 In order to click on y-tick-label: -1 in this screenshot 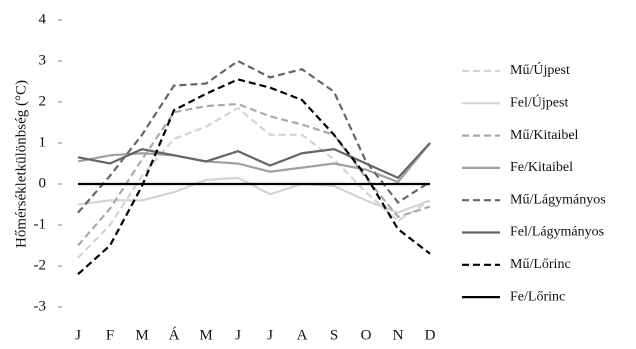, I will do `click(40, 224)`.